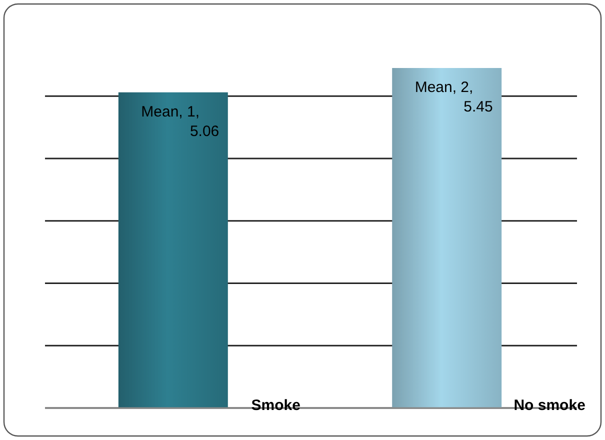 The width and height of the screenshot is (605, 440). Describe the element at coordinates (275, 405) in the screenshot. I see `x-tick-label: Smoke` at that location.